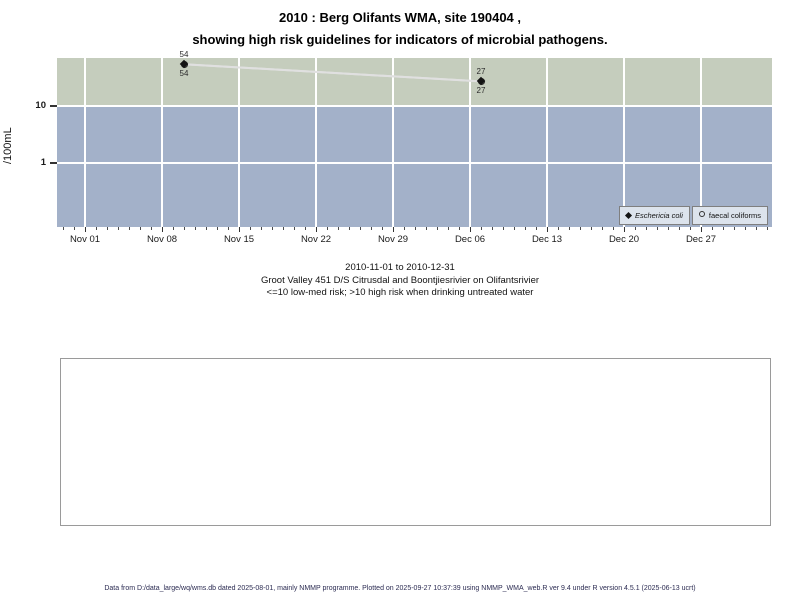 The image size is (800, 600). I want to click on open-circle-icon, so click(701, 213).